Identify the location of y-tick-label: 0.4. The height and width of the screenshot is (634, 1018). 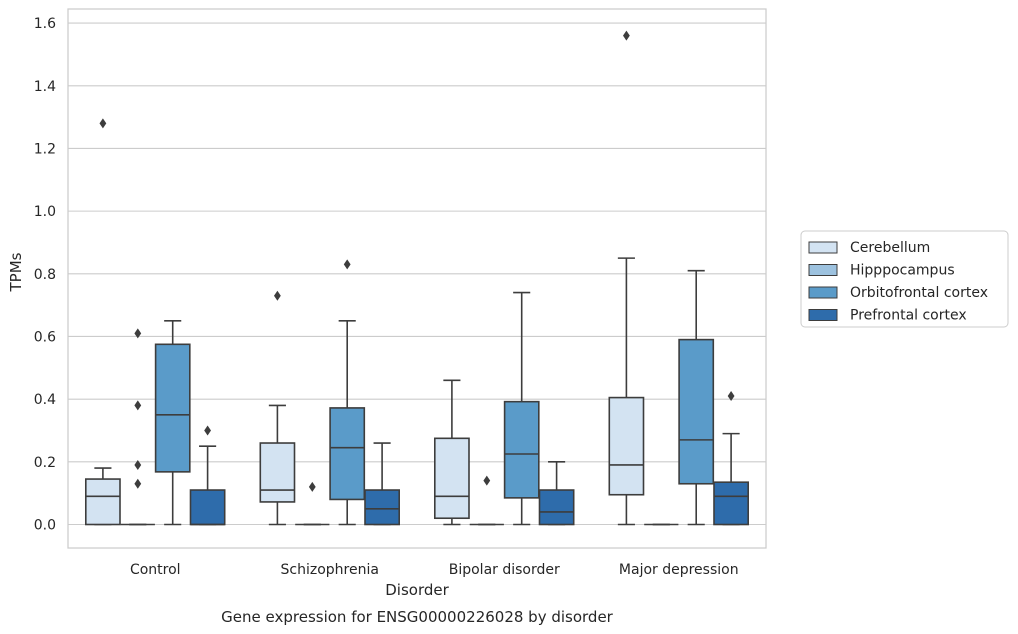
(45, 400).